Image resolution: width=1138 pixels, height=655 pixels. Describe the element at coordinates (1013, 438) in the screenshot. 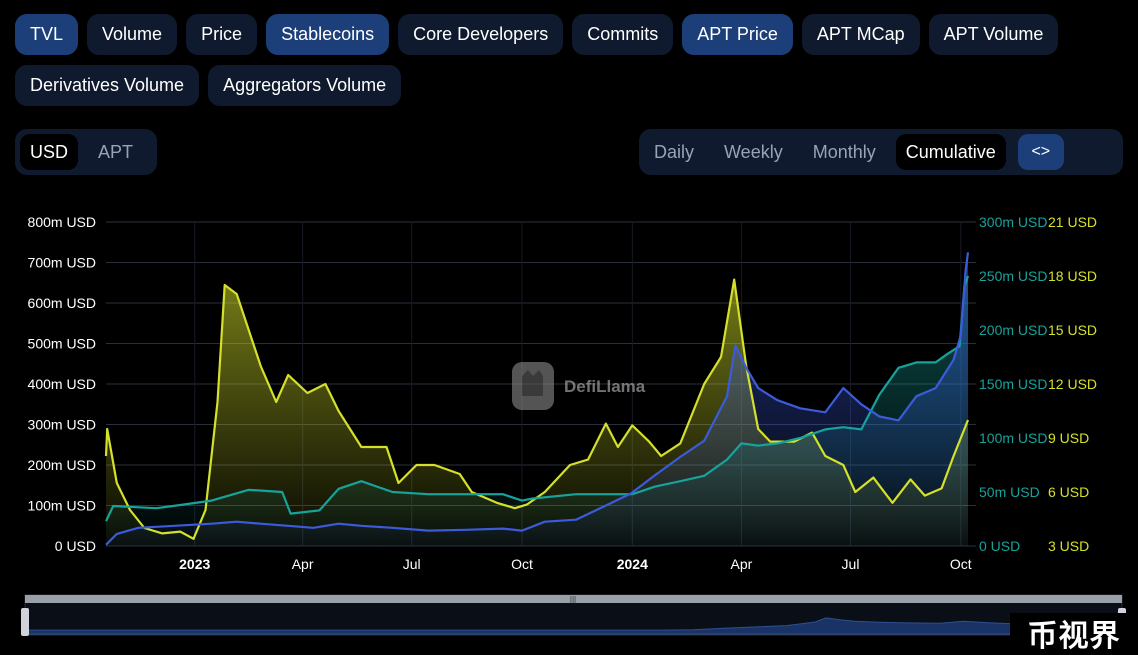

I see `stablecoins-axis-tick: 100m USD` at that location.